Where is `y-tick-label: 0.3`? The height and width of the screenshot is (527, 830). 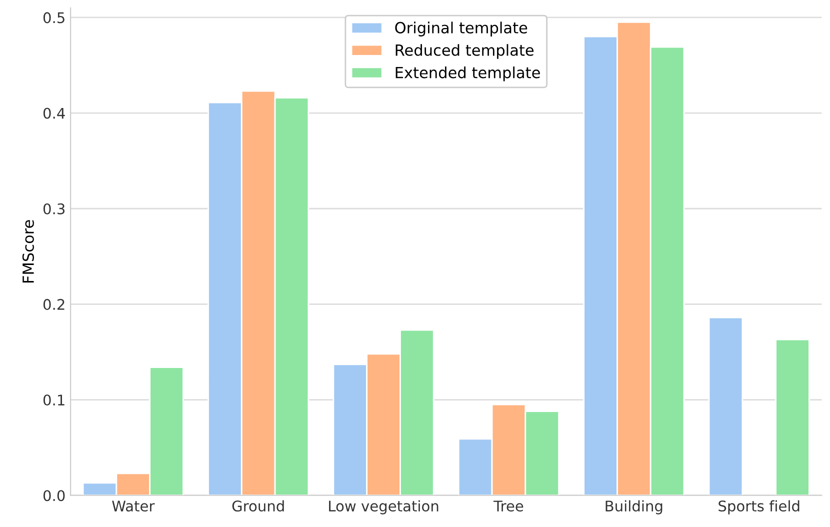
y-tick-label: 0.3 is located at coordinates (54, 208).